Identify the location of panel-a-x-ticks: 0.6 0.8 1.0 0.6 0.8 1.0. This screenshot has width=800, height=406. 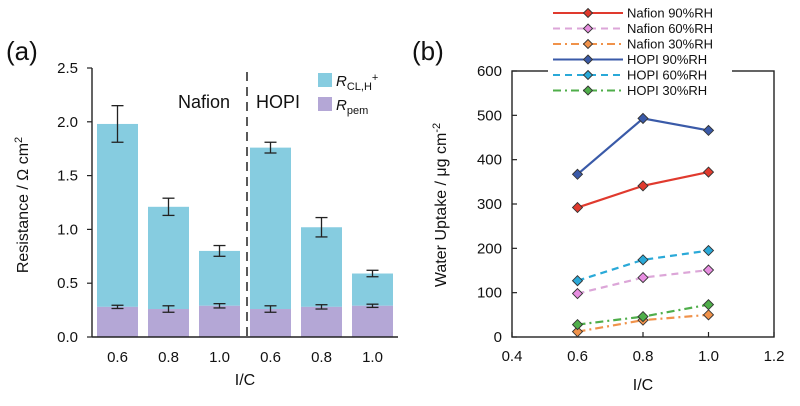
(245, 357).